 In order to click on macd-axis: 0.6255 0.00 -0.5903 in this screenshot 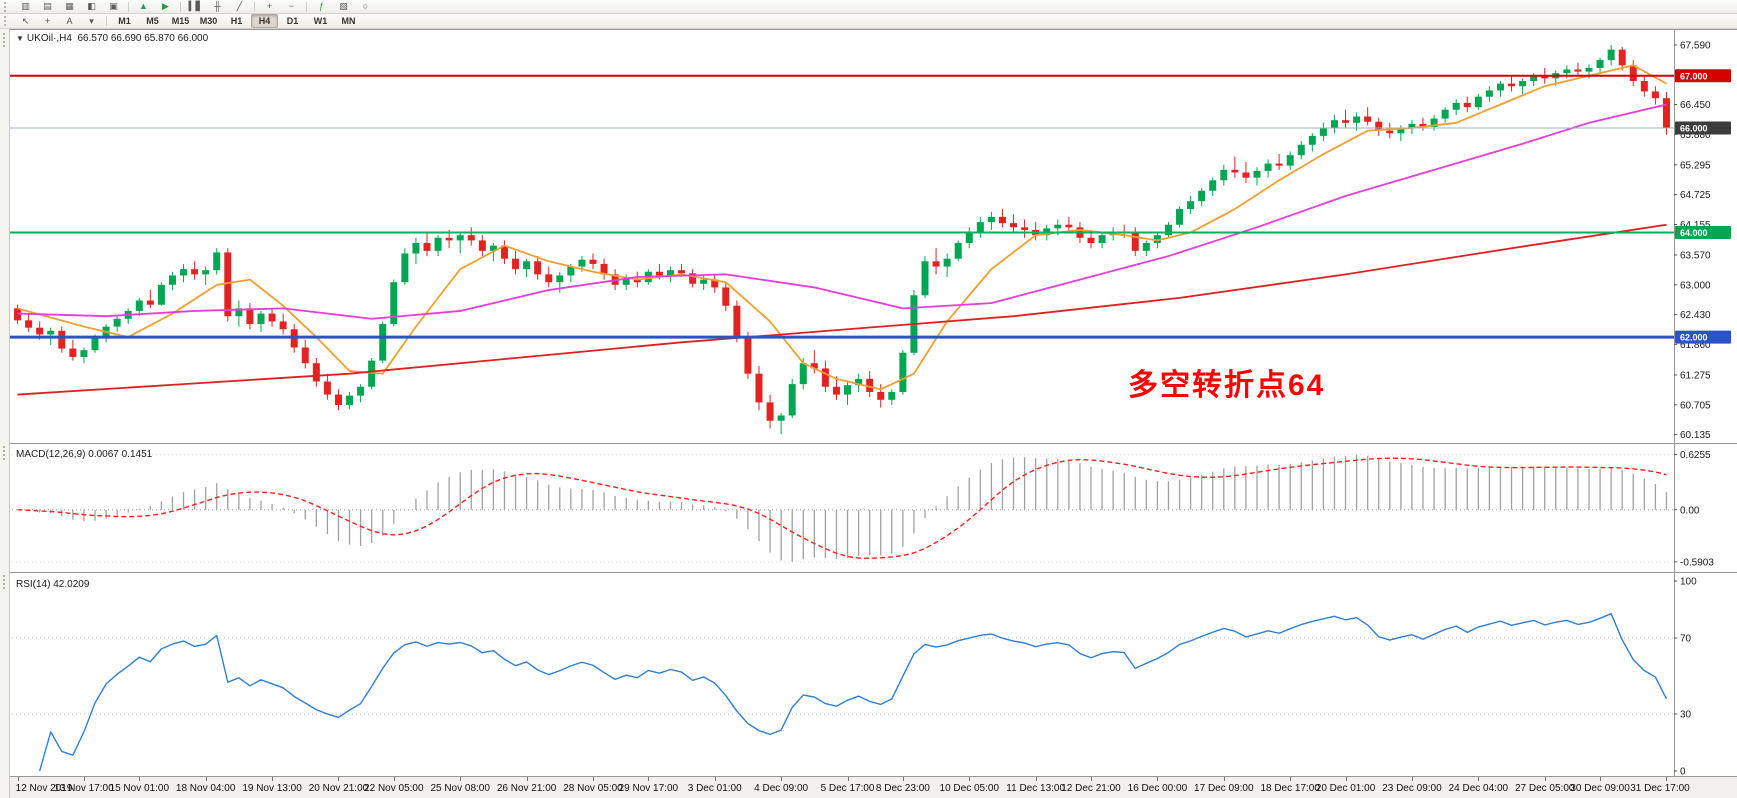, I will do `click(1694, 509)`.